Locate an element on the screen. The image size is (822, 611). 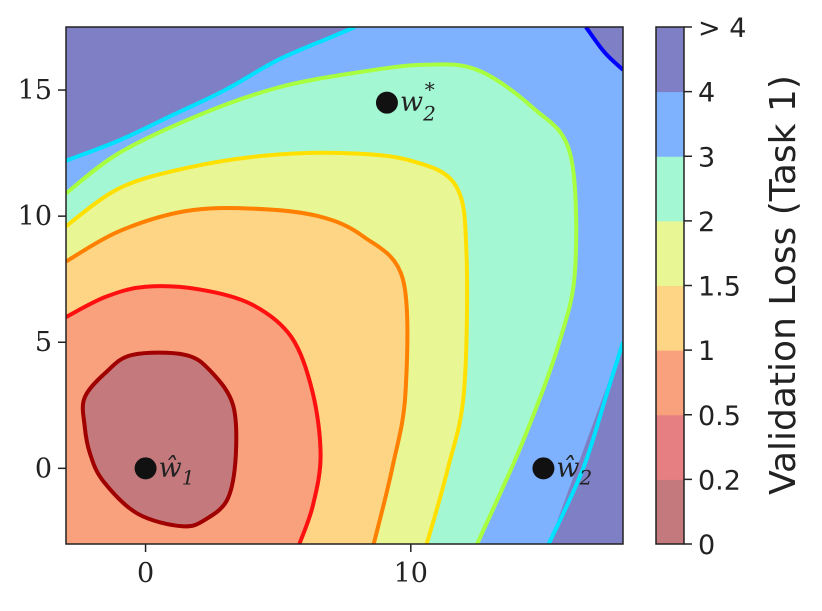
x-tick-label: 0 is located at coordinates (145, 573).